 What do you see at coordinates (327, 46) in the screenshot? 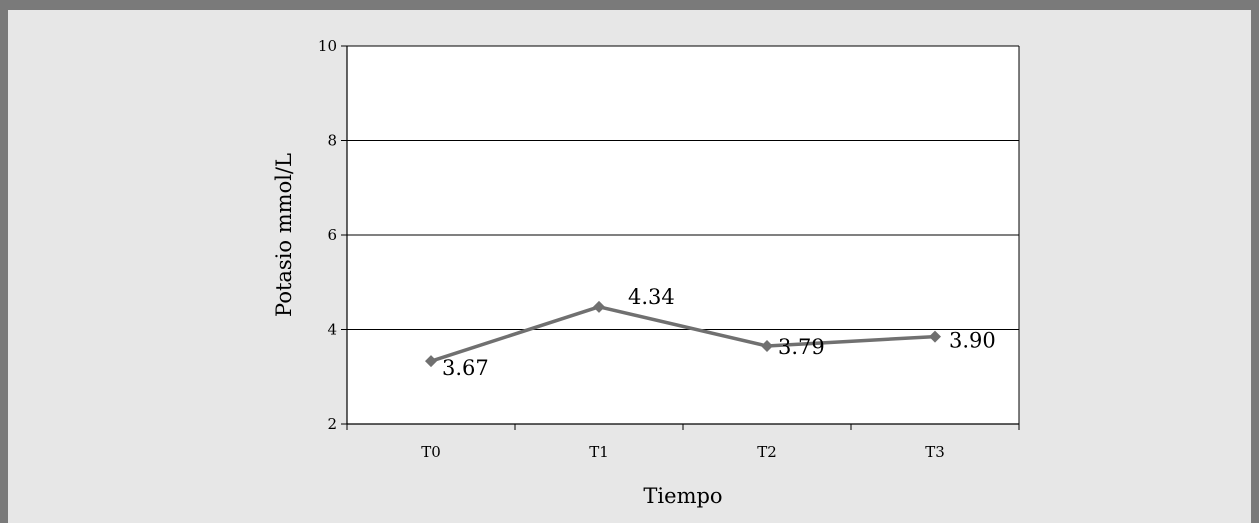
I see `y-tick-label: 10` at bounding box center [327, 46].